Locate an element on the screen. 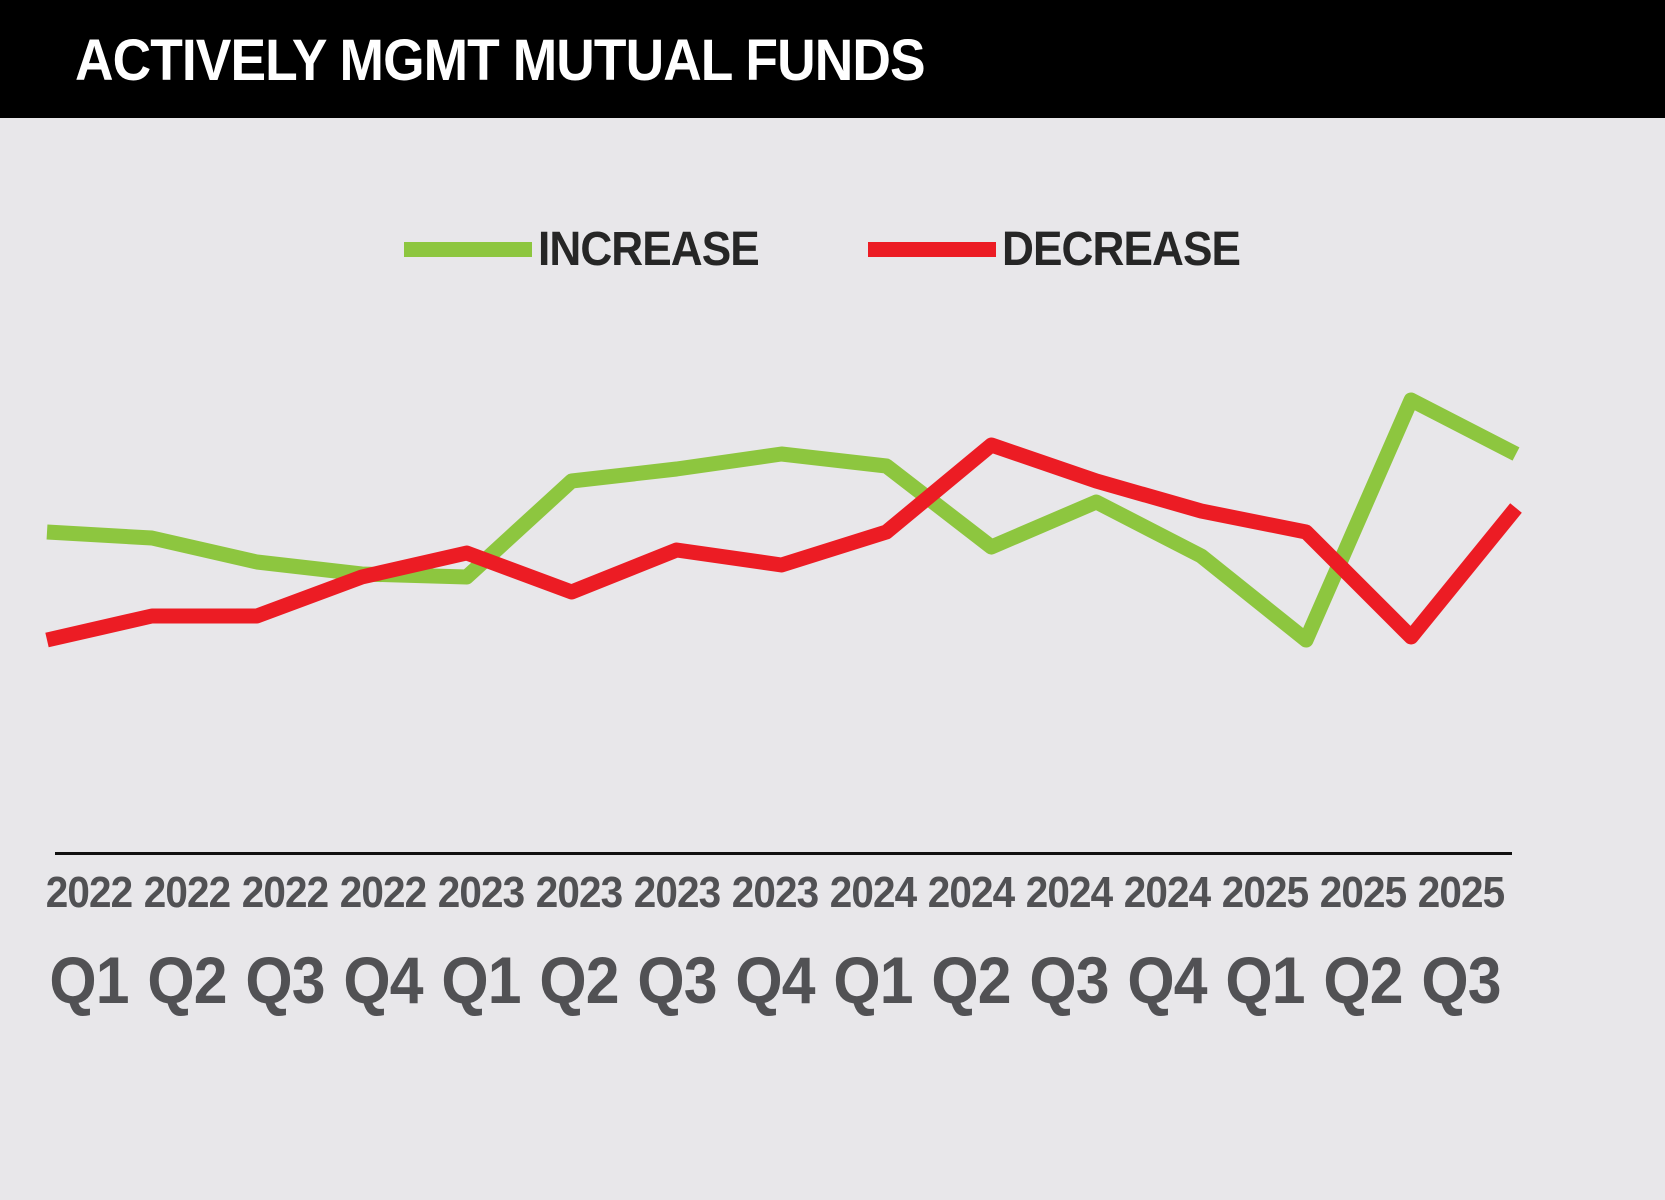 The height and width of the screenshot is (1200, 1665). x-axis-line is located at coordinates (783, 853).